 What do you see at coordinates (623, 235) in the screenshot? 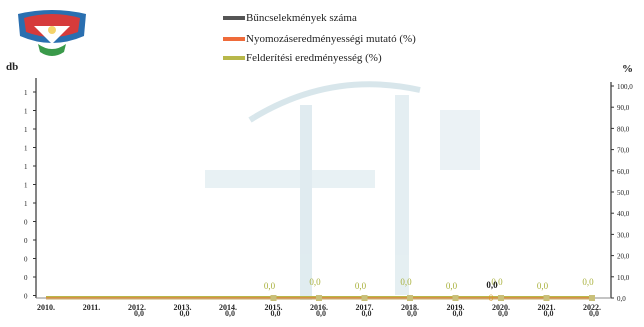
I see `right-tick-label: 30,0` at bounding box center [623, 235].